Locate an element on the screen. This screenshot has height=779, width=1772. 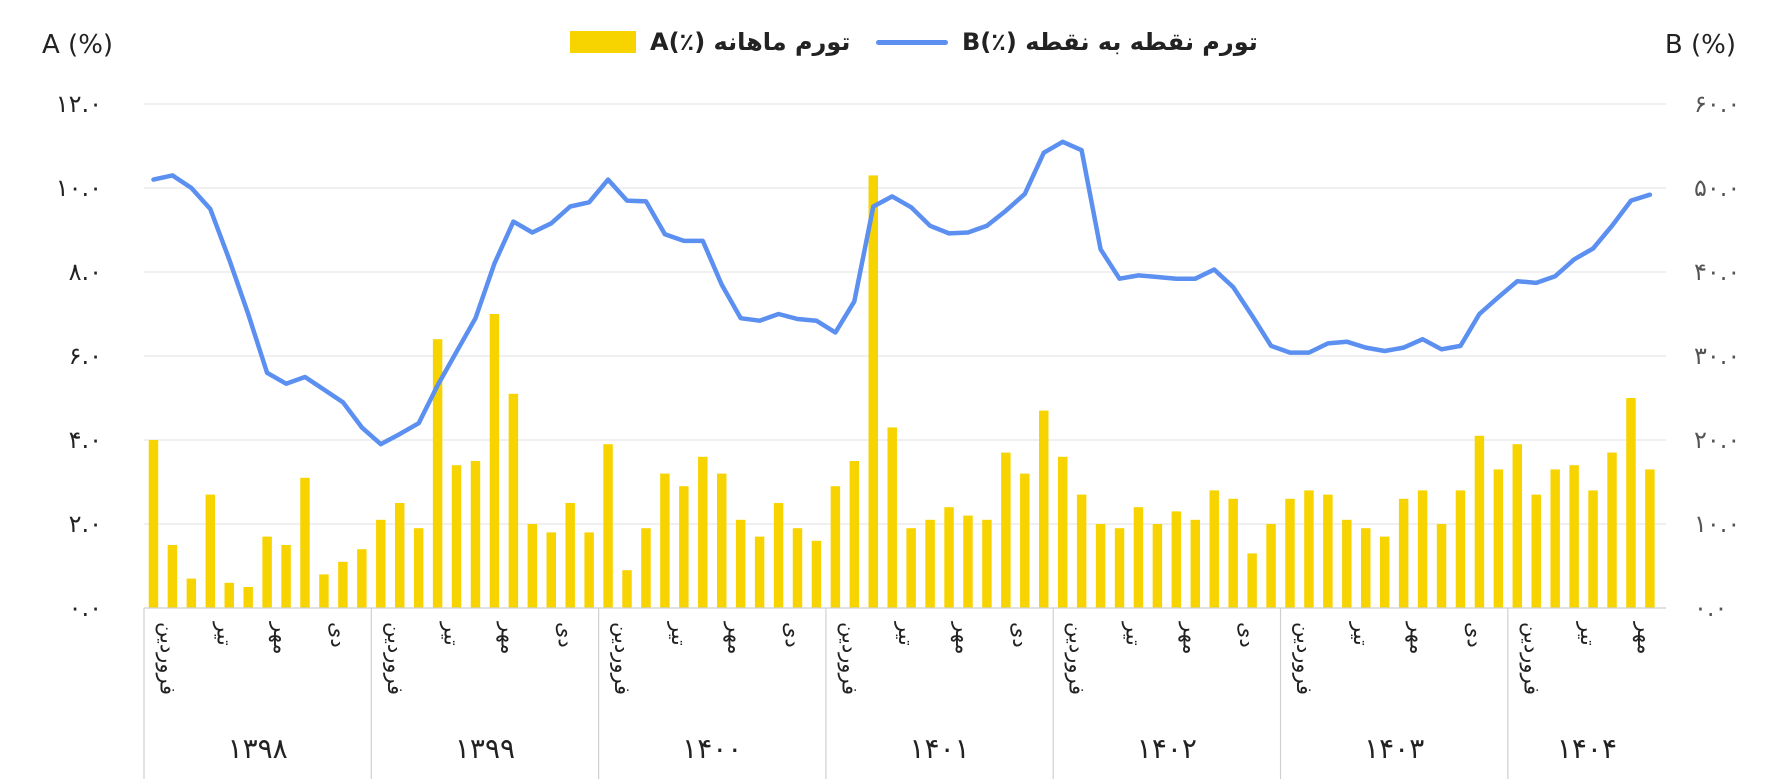
legend-line-swatch is located at coordinates (912, 42).